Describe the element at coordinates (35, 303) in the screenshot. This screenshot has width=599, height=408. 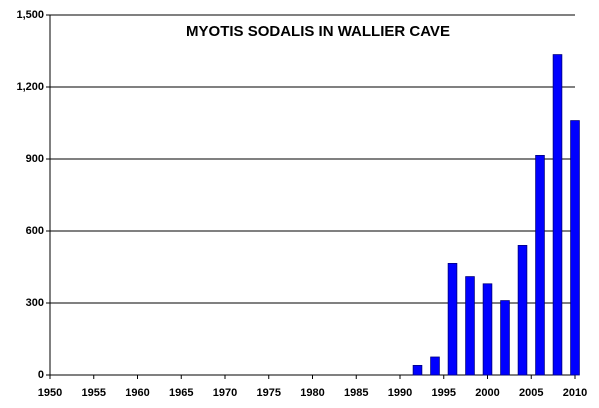
I see `y-tick-label: 300` at that location.